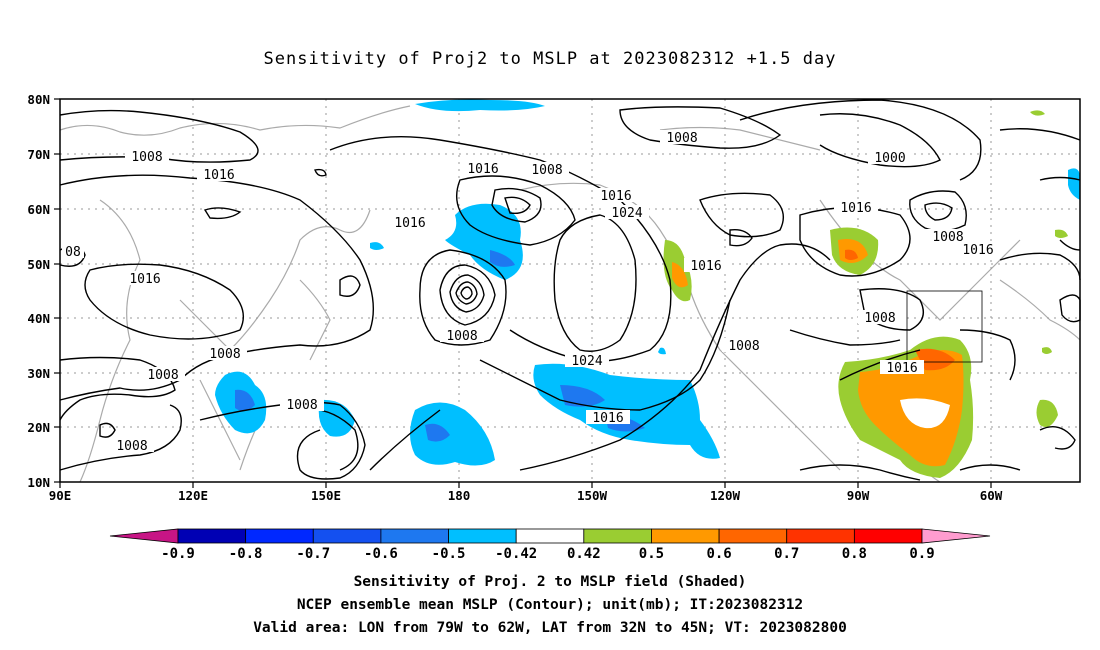  What do you see at coordinates (786, 554) in the screenshot?
I see `colorbar-label: 0.7` at bounding box center [786, 554].